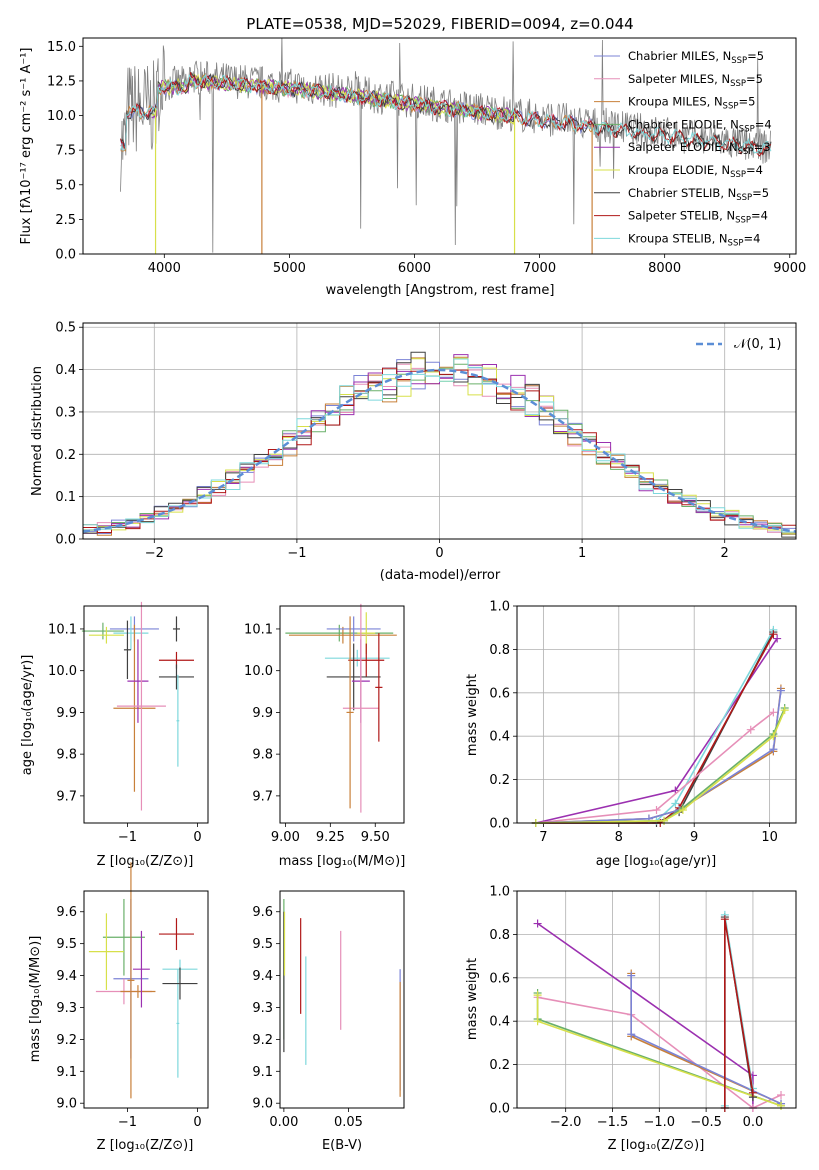 The width and height of the screenshot is (819, 1170). I want to click on age-vs-z-frame, so click(146, 714).